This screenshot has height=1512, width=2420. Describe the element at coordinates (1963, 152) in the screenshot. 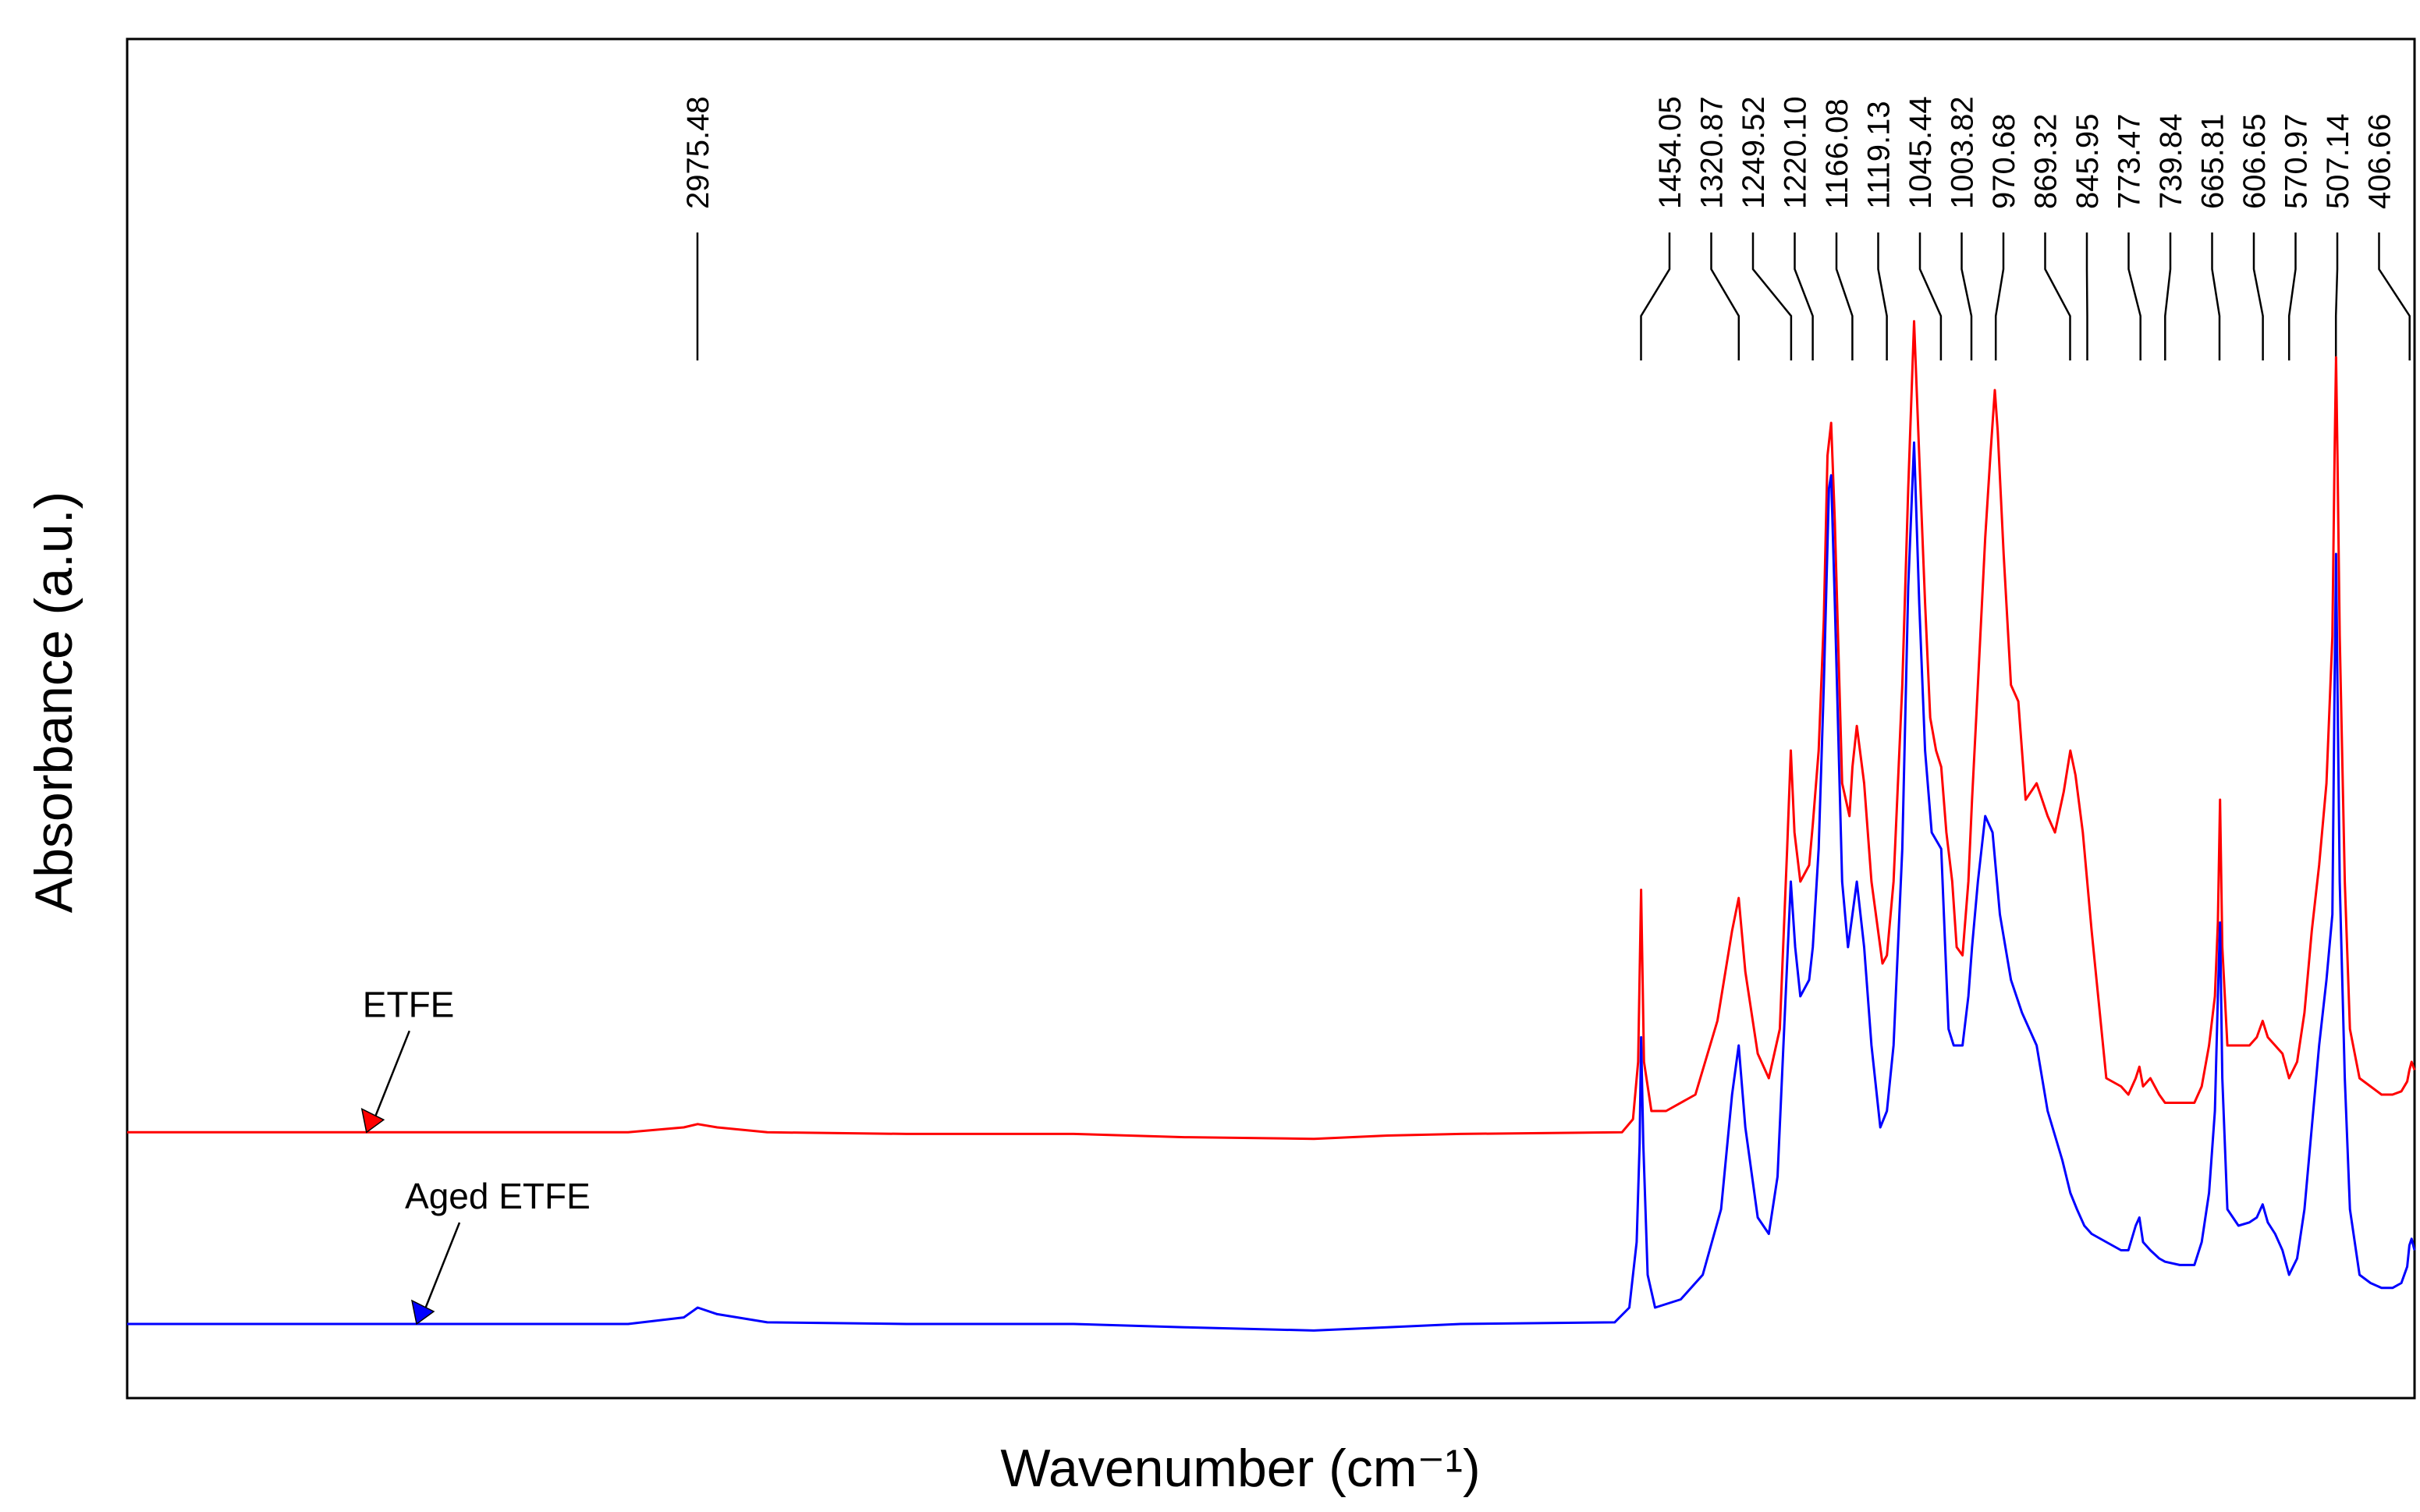

I see `peak-label: 1003.82` at that location.